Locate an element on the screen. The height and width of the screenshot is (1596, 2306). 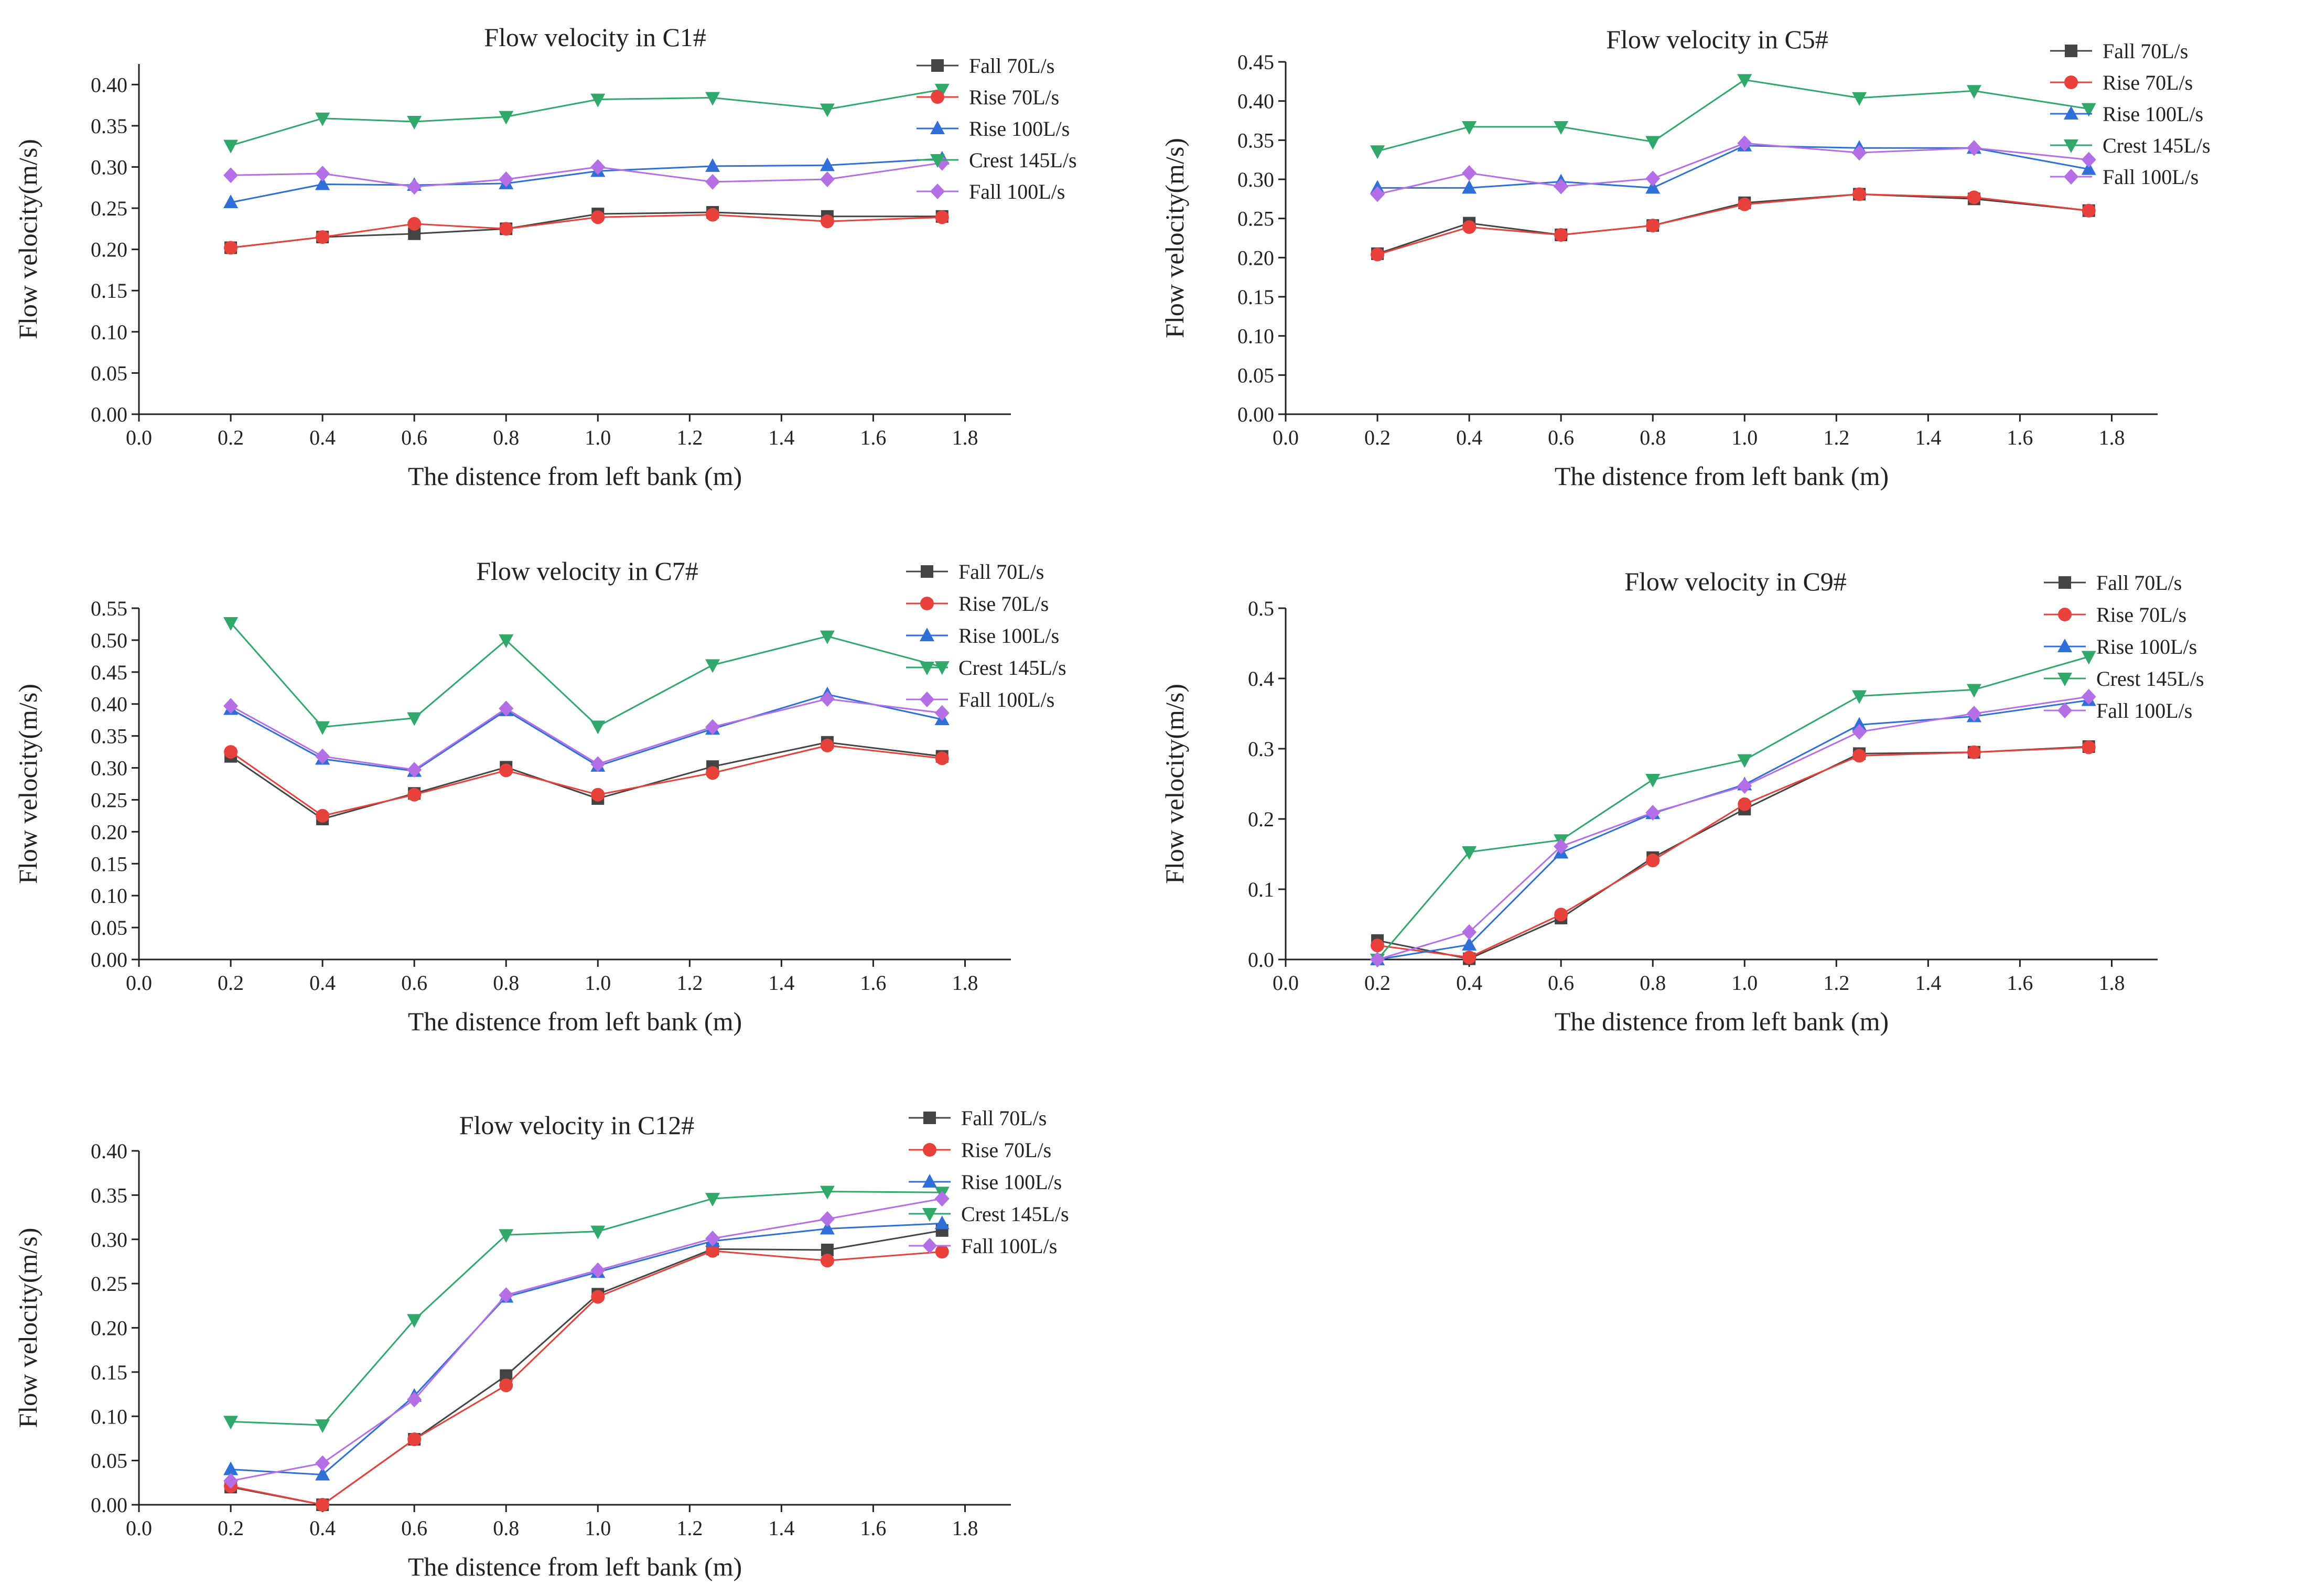
y-tick-label: 0.25 is located at coordinates (109, 208).